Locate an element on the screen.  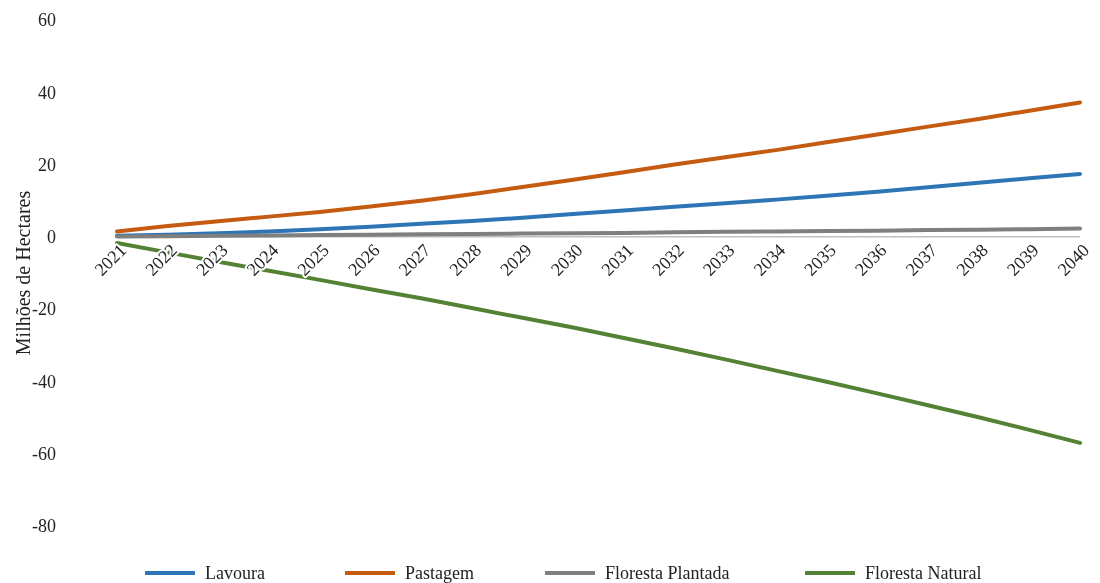
y-tick-label: 60 is located at coordinates (47, 20).